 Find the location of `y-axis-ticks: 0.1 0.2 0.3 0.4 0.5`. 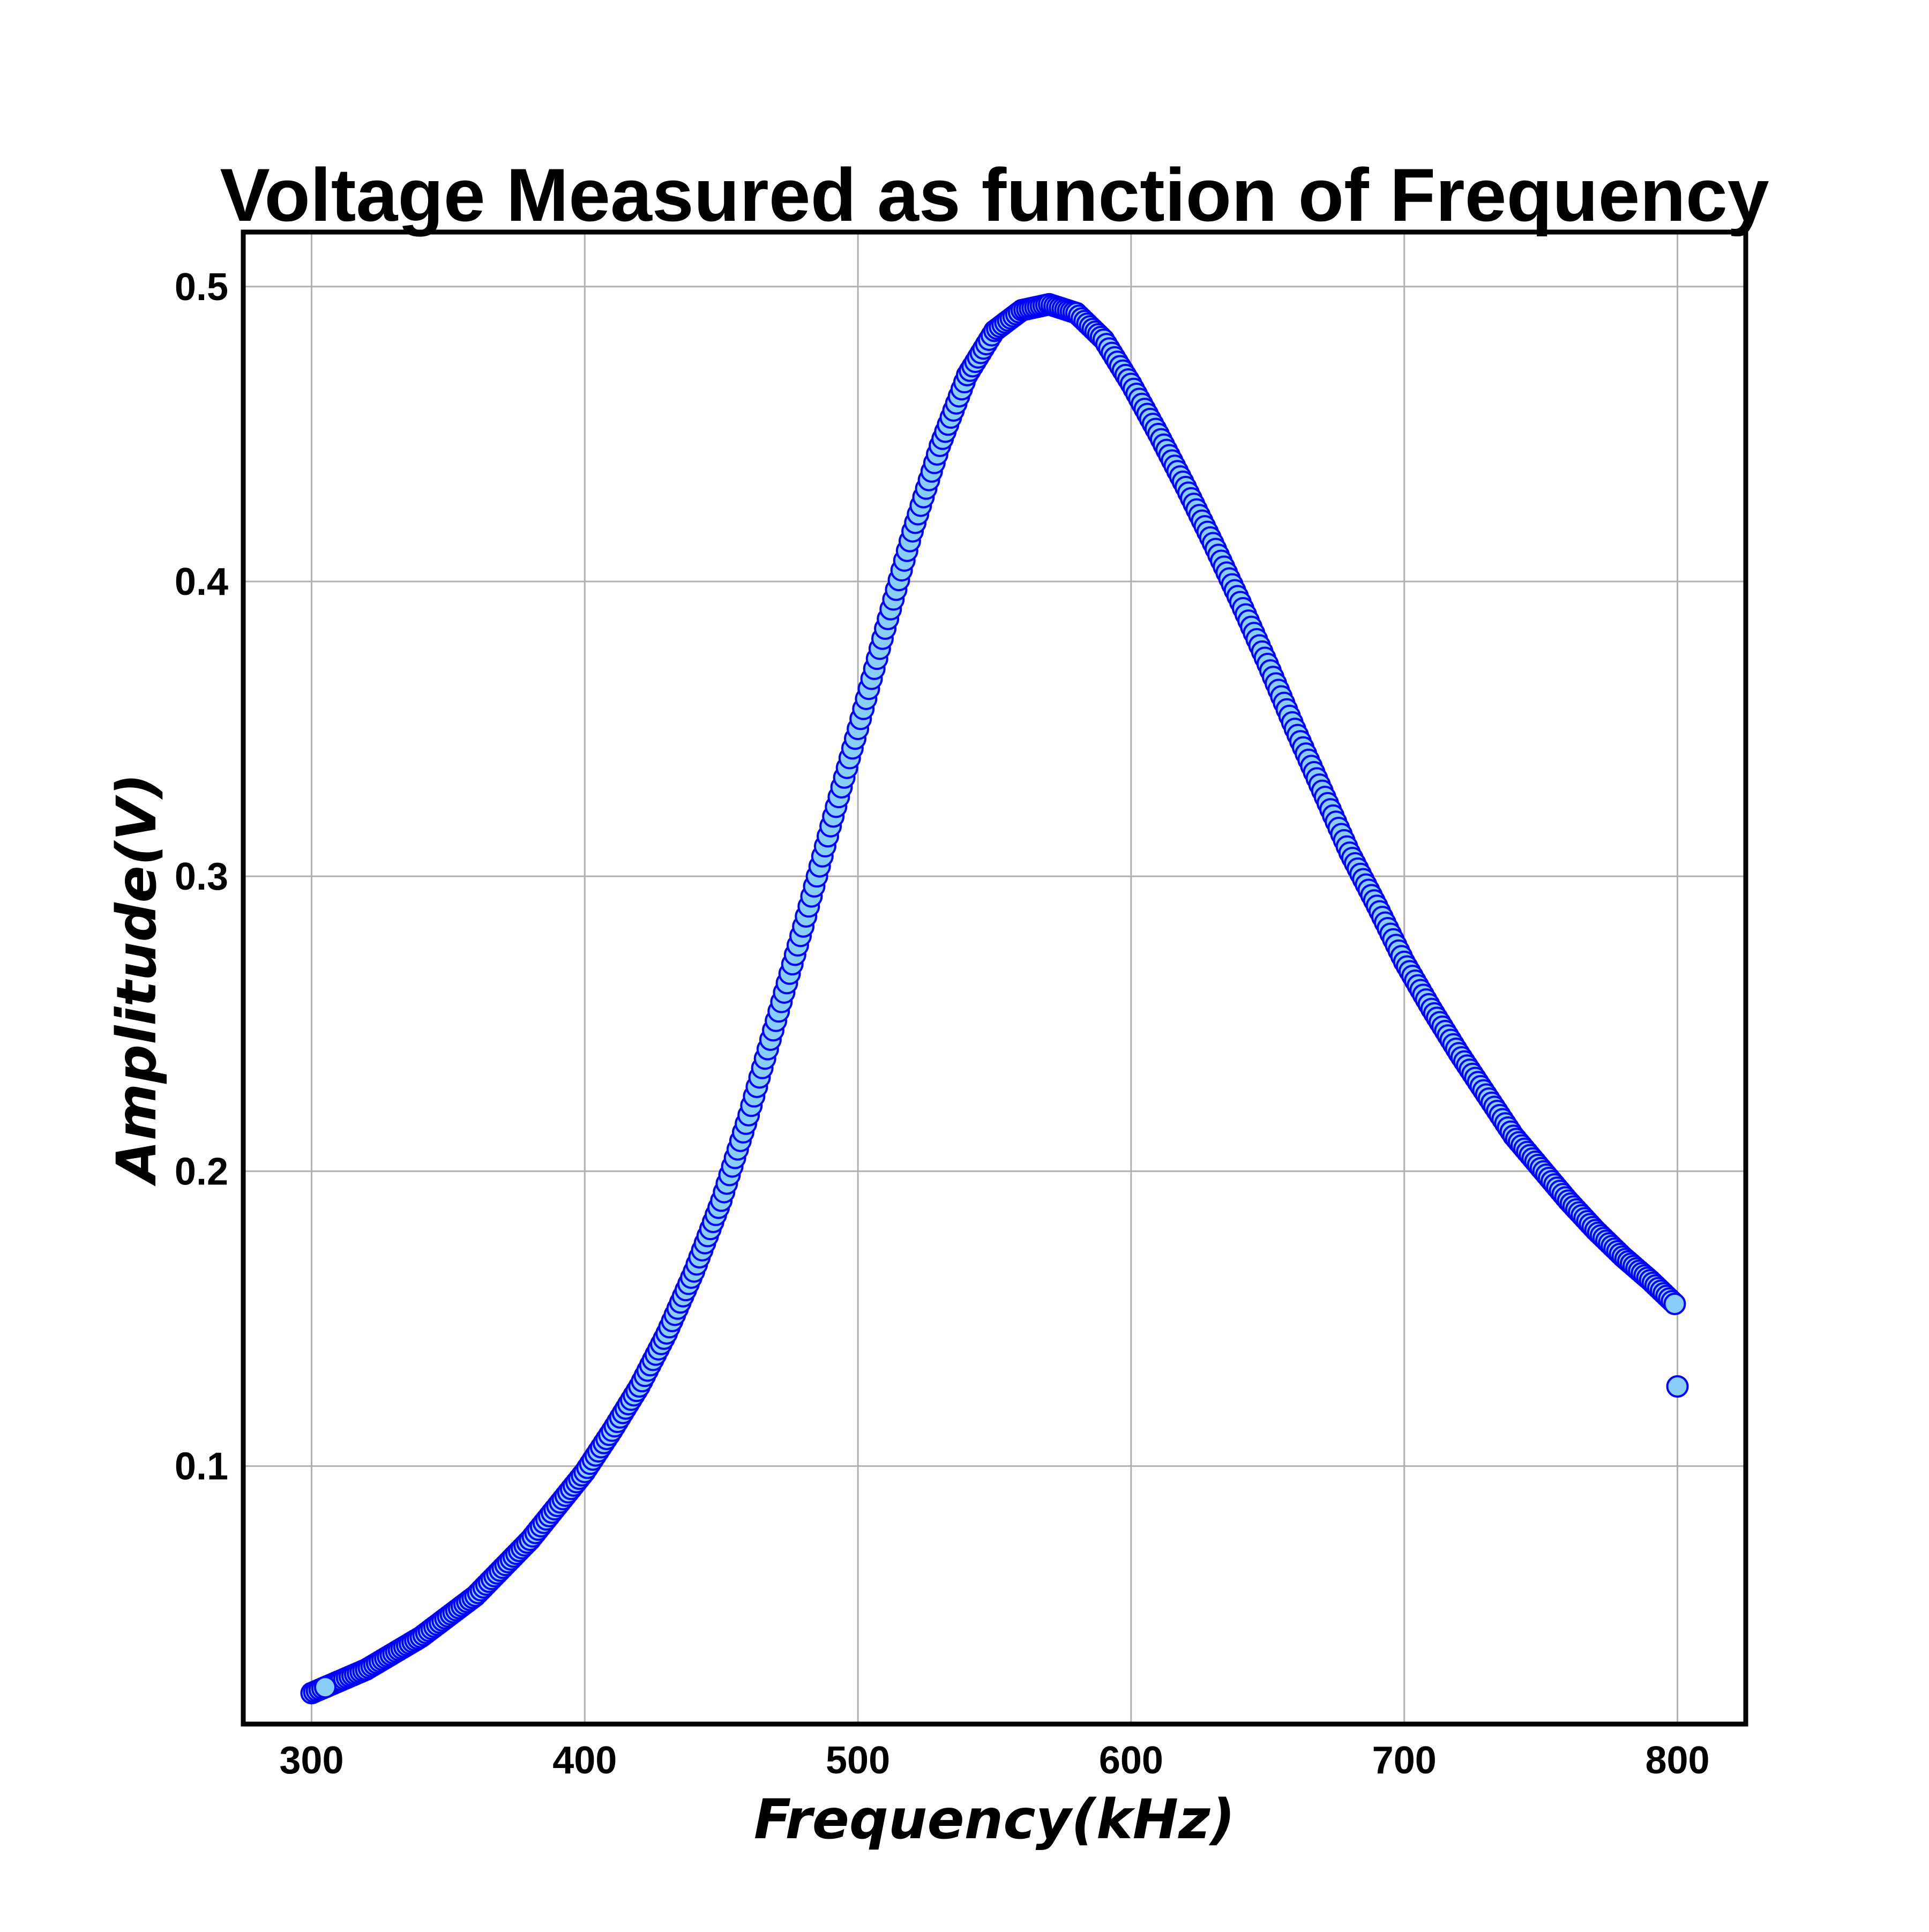

y-axis-ticks: 0.1 0.2 0.3 0.4 0.5 is located at coordinates (201, 877).